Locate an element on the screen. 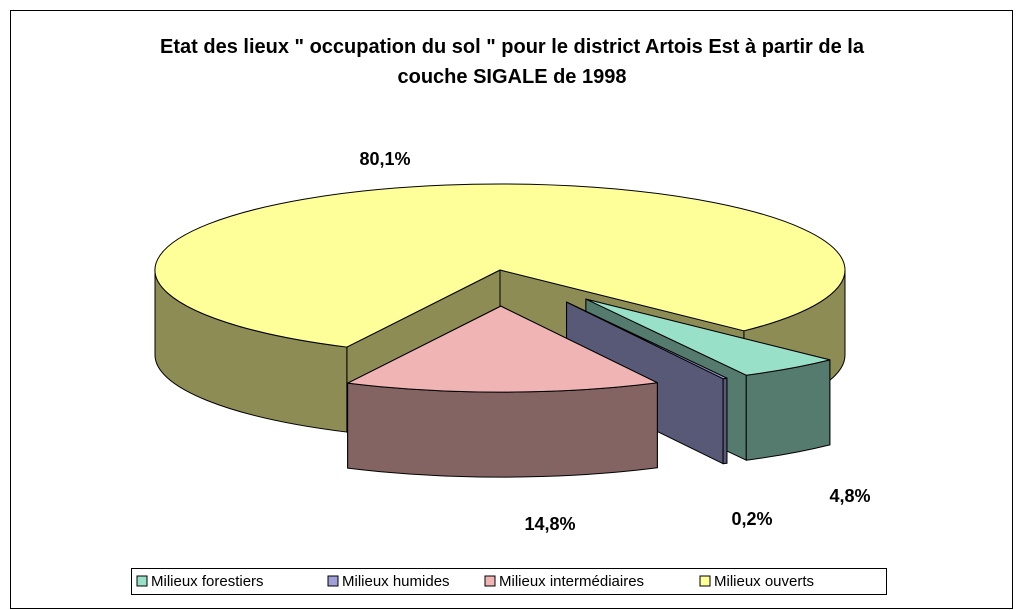  data-label: 4,8% is located at coordinates (849, 496).